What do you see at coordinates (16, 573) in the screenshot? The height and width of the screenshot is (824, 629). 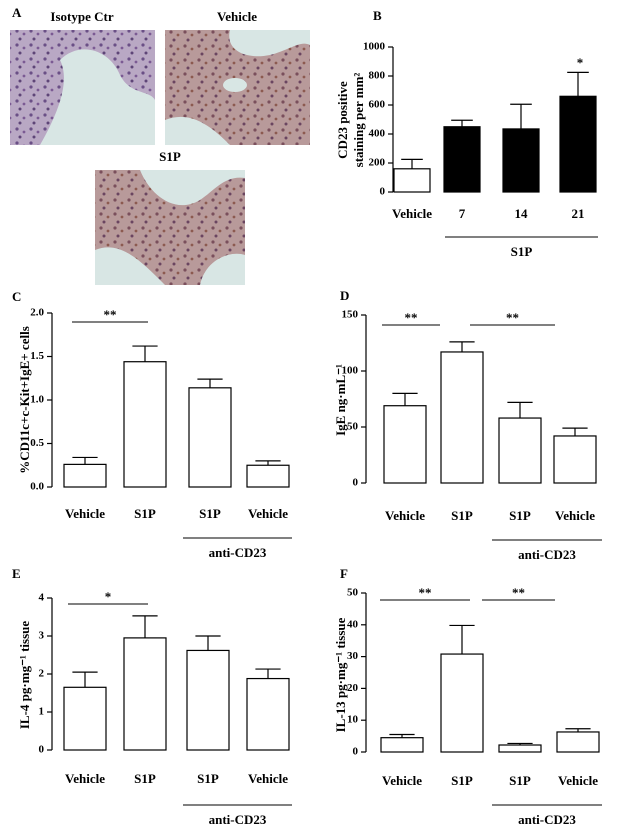 I see `panel-label: E` at bounding box center [16, 573].